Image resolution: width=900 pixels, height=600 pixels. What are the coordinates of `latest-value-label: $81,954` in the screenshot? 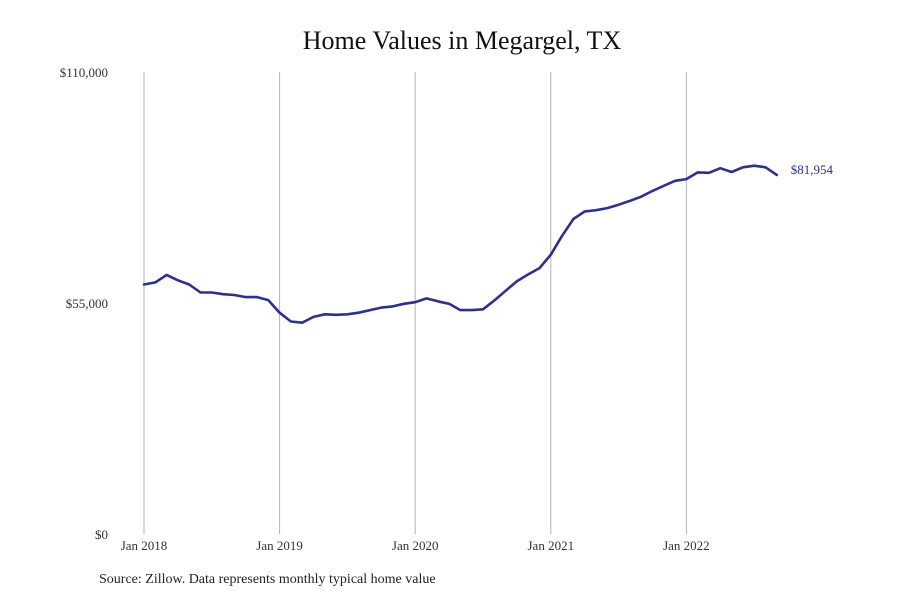 It's located at (812, 169).